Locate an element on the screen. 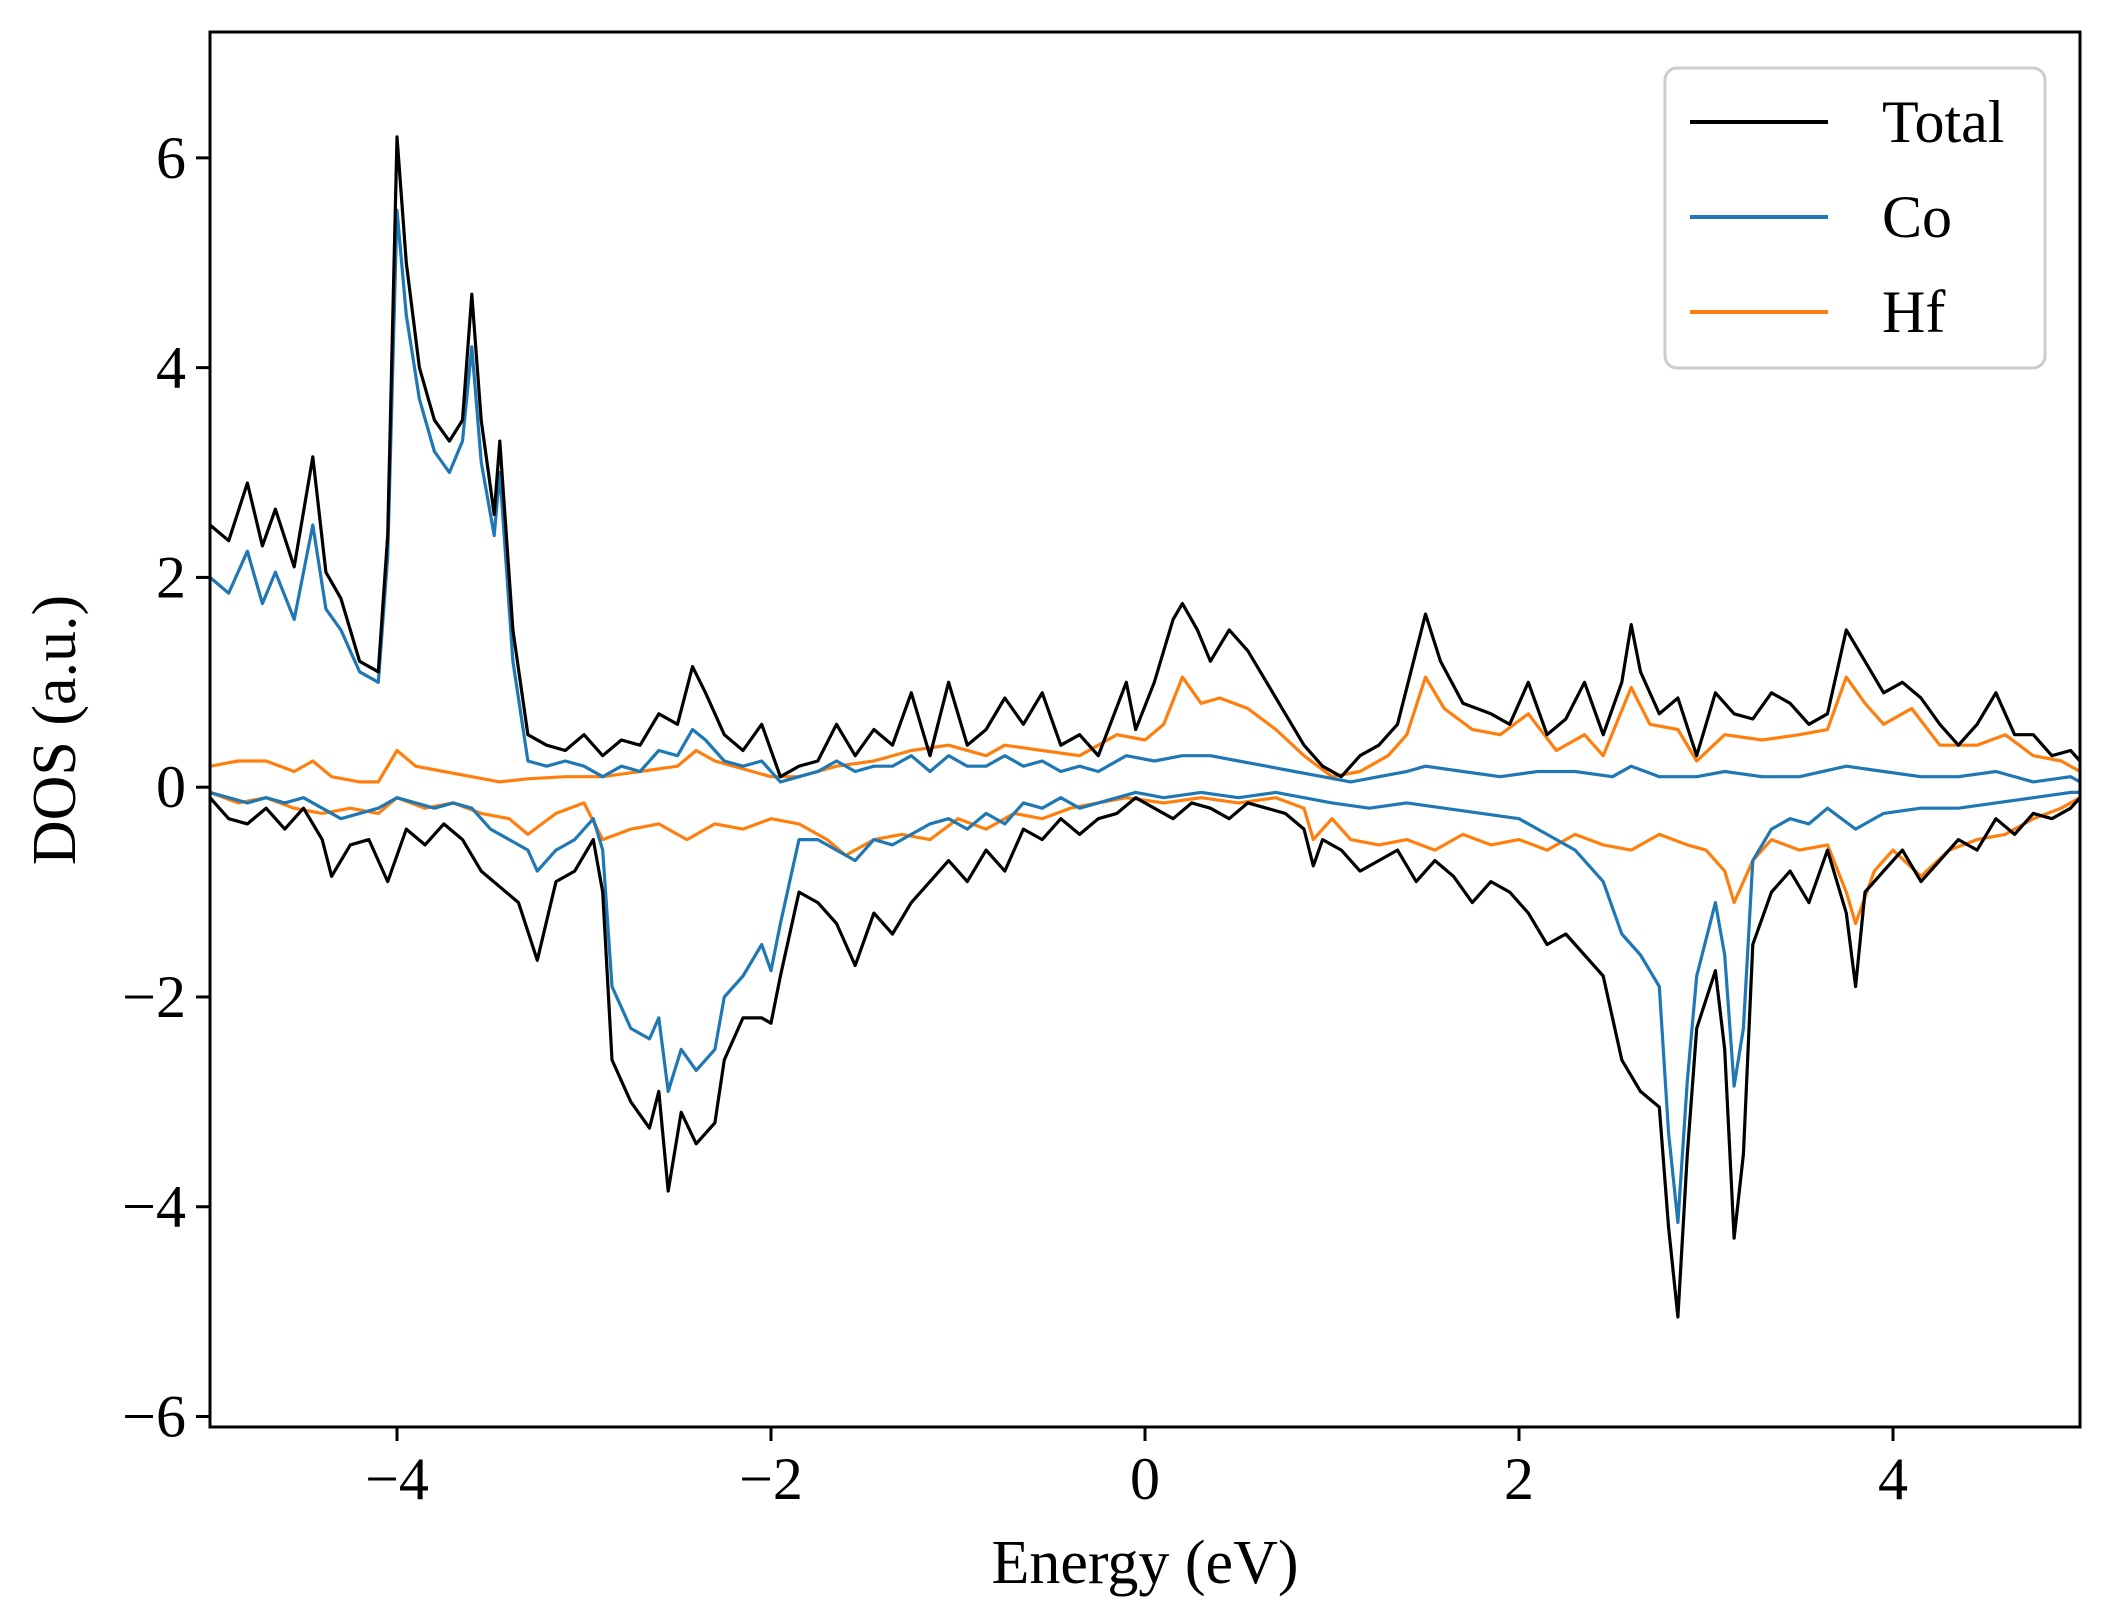  y-tick-label: 0 is located at coordinates (171, 787).